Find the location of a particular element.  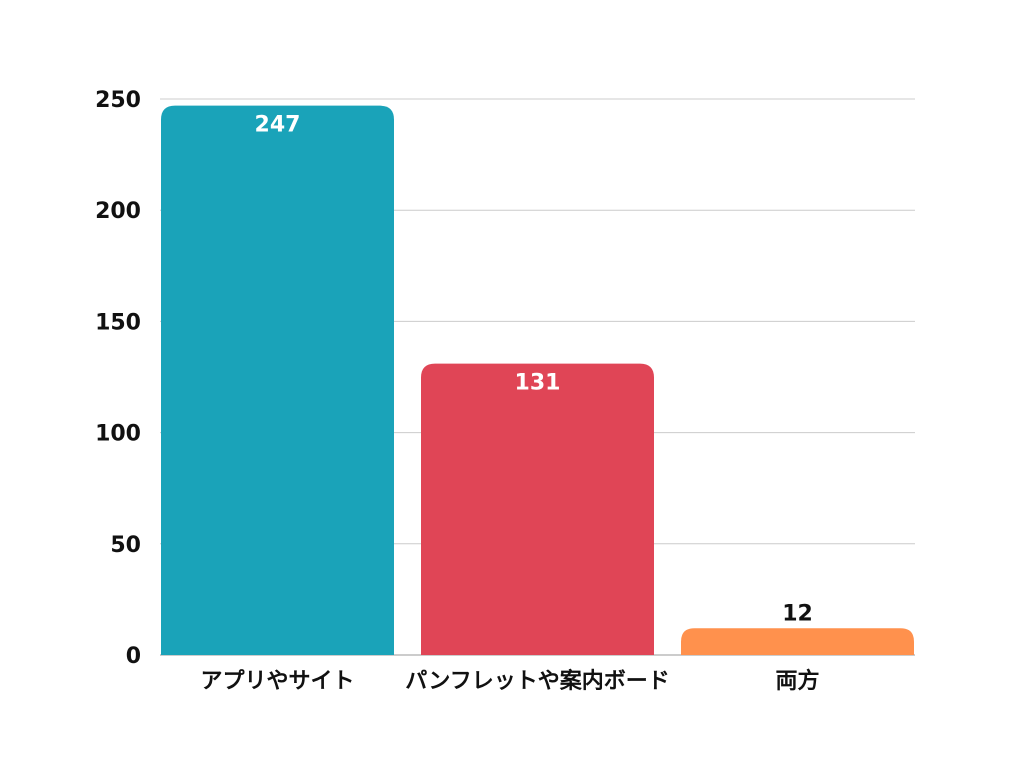

category-label-1: アプリやサイト is located at coordinates (277, 681).